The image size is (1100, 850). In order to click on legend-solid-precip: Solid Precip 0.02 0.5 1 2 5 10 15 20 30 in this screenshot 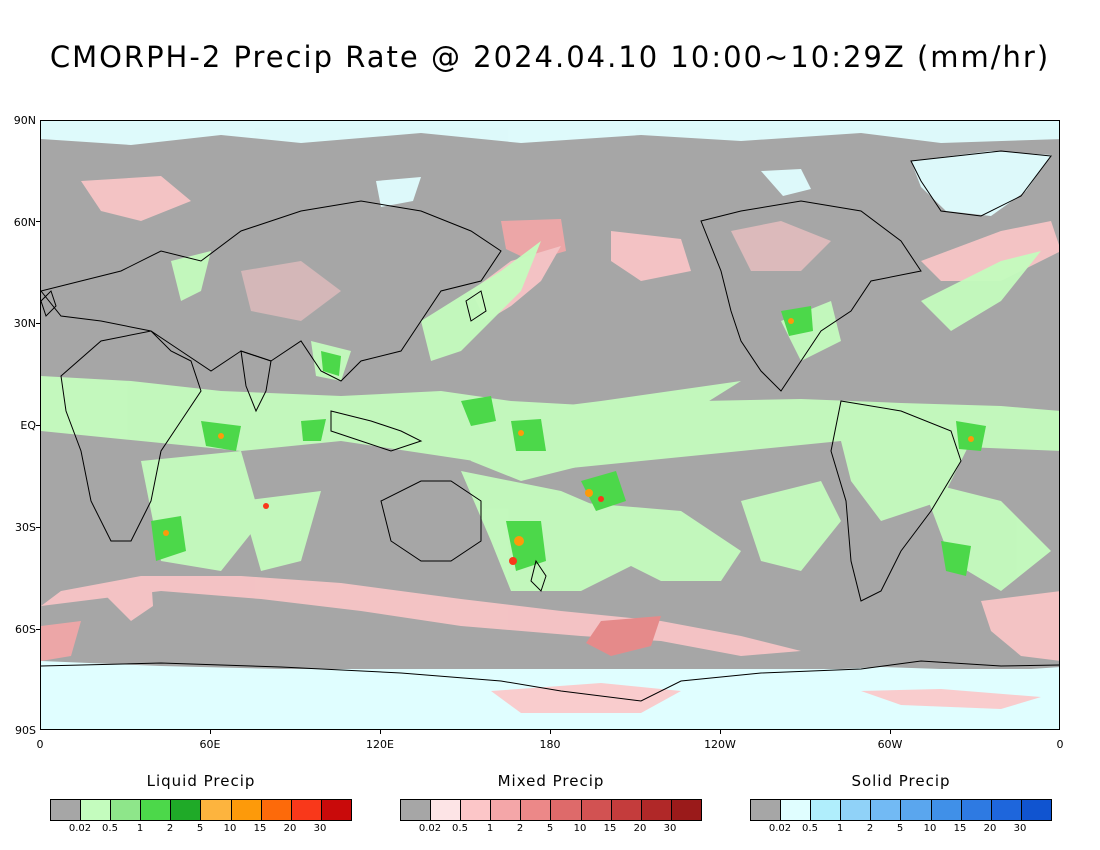, I will do `click(901, 803)`.